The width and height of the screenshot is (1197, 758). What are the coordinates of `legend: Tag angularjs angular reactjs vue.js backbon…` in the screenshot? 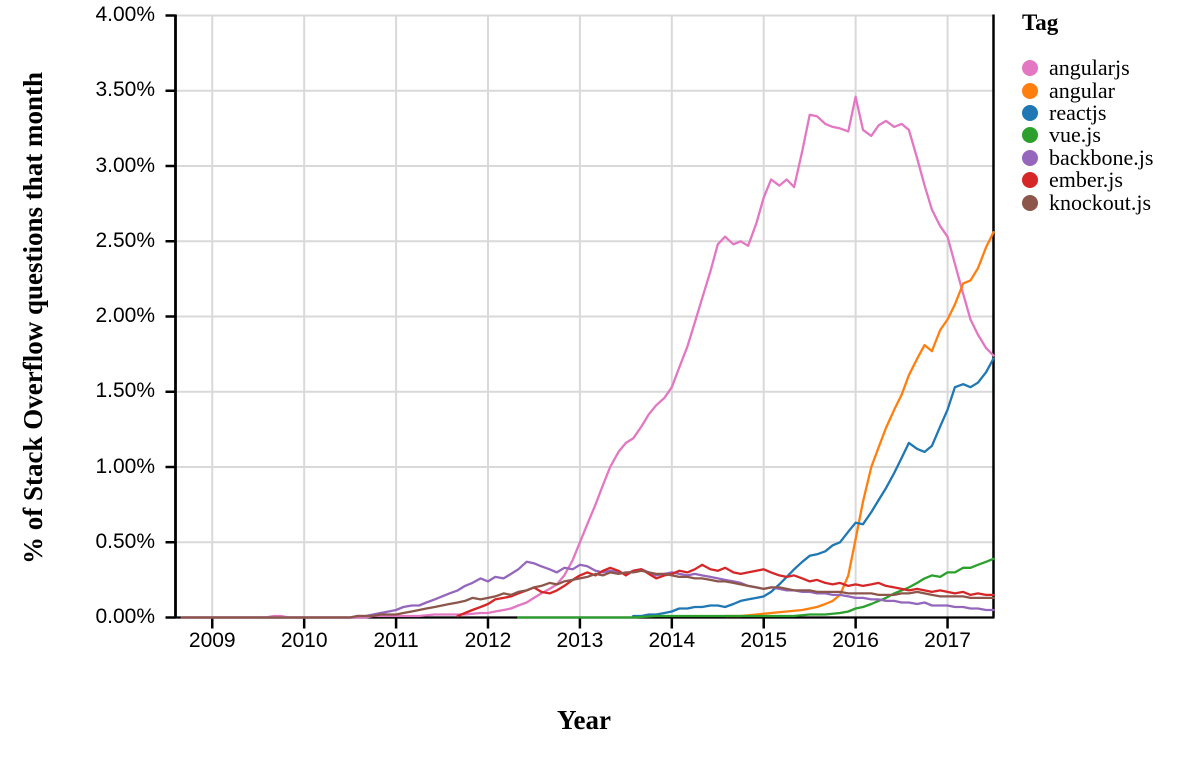 It's located at (1088, 112).